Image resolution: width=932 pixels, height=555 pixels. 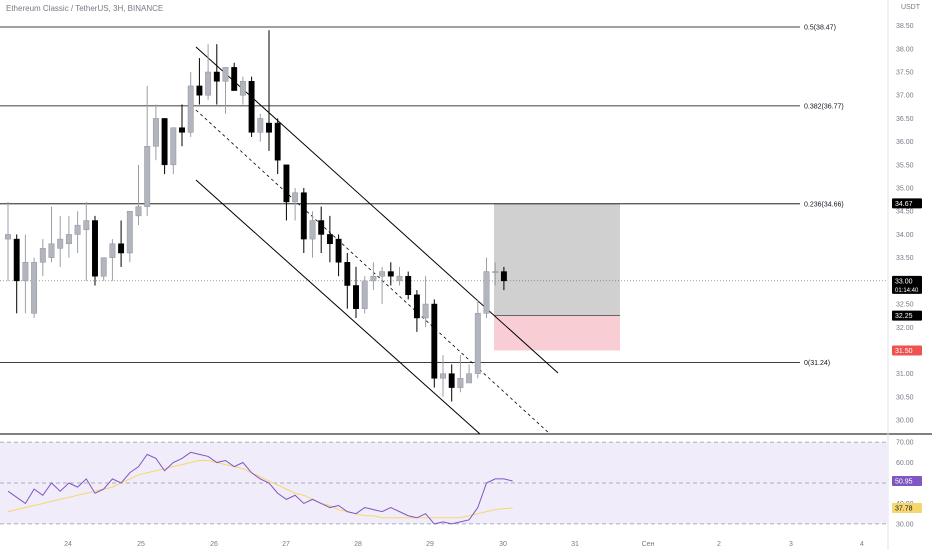 What do you see at coordinates (824, 204) in the screenshot?
I see `fib-level-label: 0.236(34.66)` at bounding box center [824, 204].